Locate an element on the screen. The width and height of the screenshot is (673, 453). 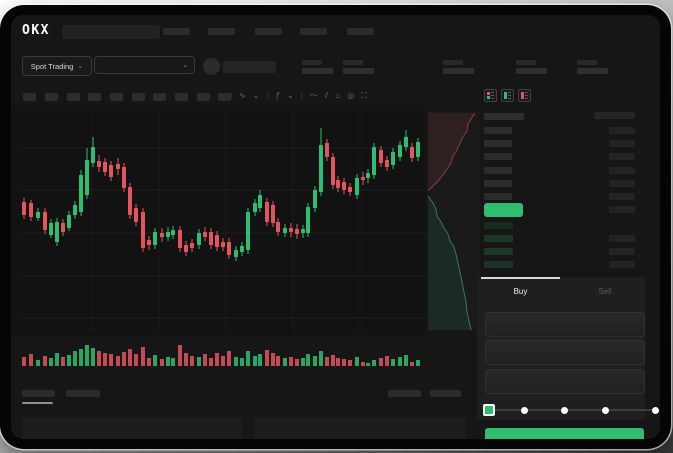
amount-slider-track is located at coordinates (572, 410).